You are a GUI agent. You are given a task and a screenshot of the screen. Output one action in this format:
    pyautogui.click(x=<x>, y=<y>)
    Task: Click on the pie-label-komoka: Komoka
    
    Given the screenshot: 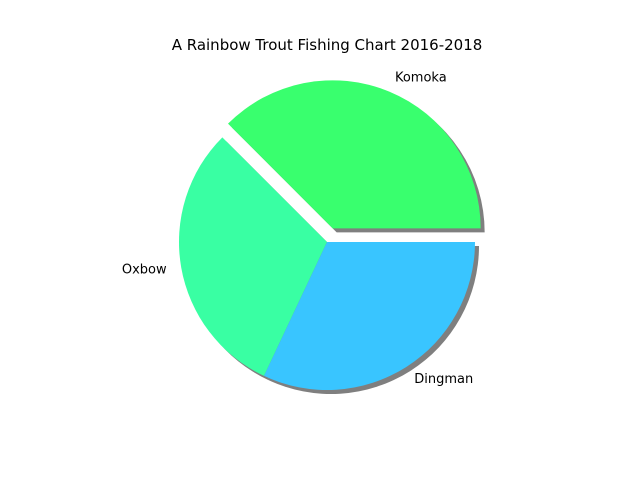 What is the action you would take?
    pyautogui.click(x=421, y=77)
    